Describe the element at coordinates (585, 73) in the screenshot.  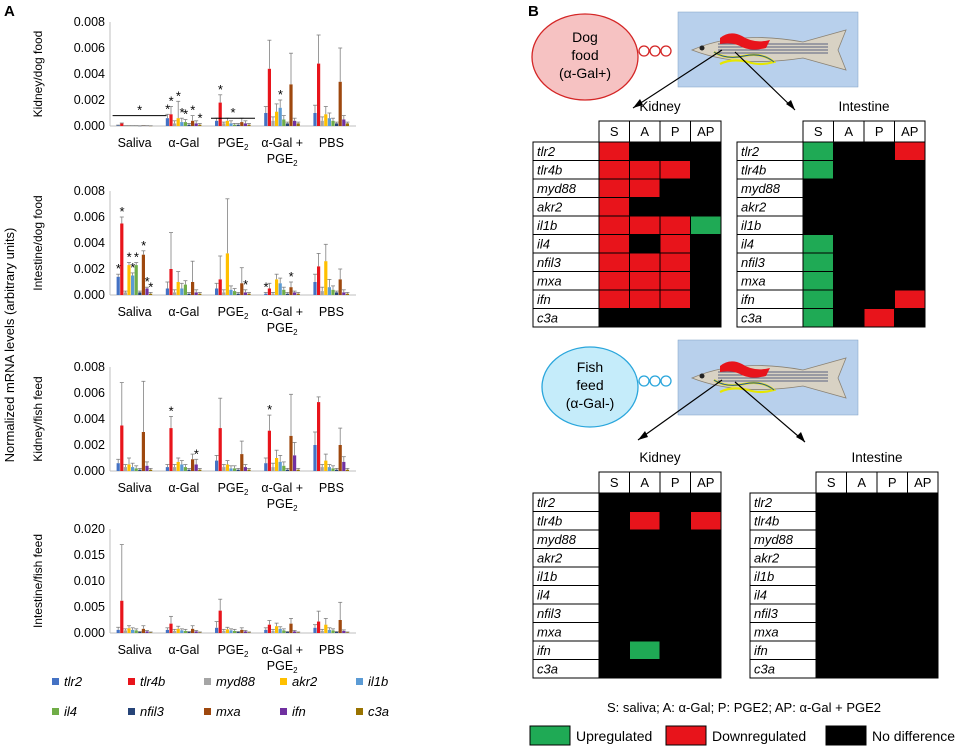
I see `bubble-text-line: (α-Gal+)` at that location.